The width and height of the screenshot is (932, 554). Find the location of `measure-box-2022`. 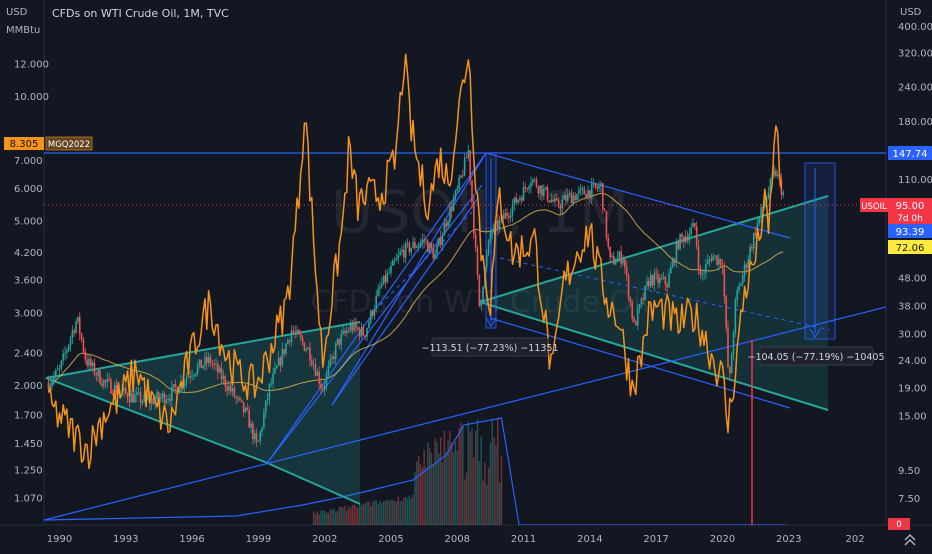

measure-box-2022 is located at coordinates (820, 251).